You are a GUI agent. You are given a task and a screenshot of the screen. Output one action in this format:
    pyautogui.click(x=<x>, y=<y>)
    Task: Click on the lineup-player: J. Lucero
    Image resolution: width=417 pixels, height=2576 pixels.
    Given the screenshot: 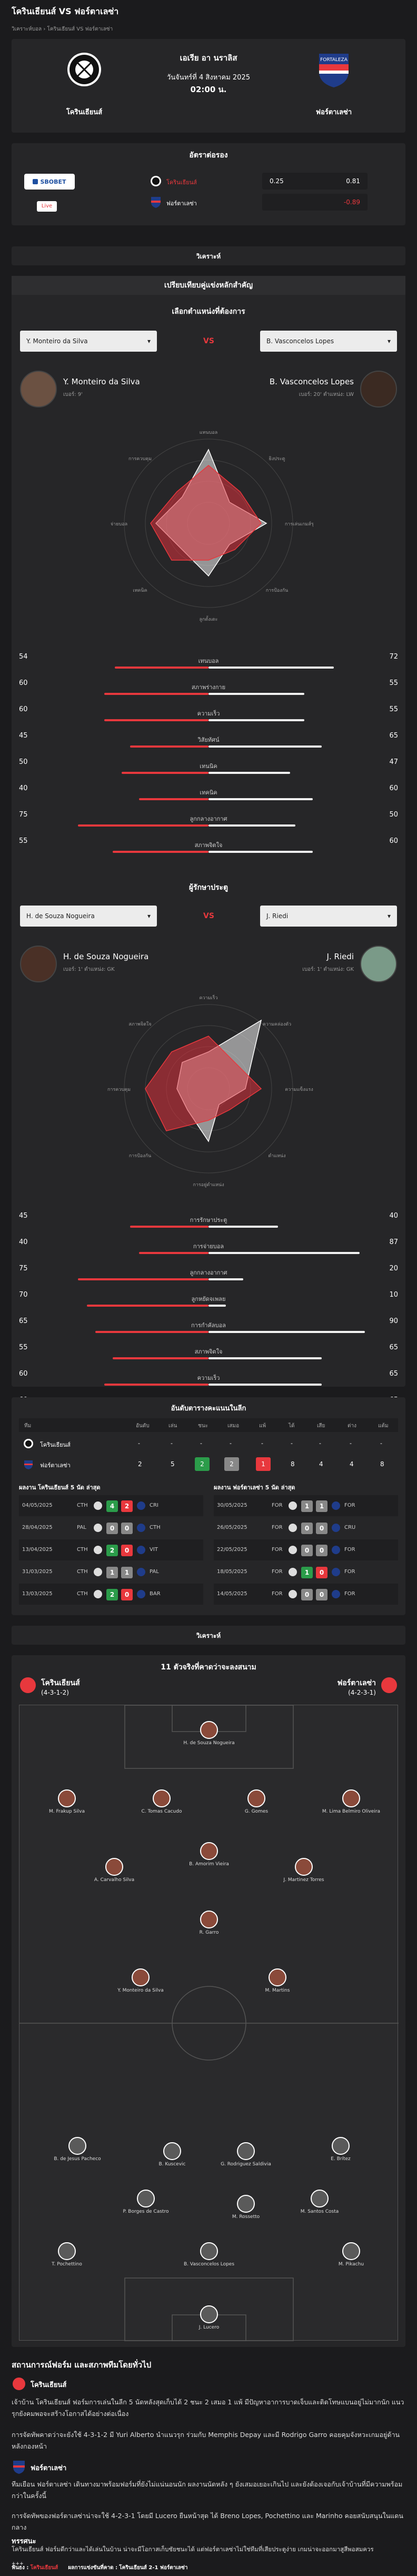 What is the action you would take?
    pyautogui.click(x=209, y=2318)
    